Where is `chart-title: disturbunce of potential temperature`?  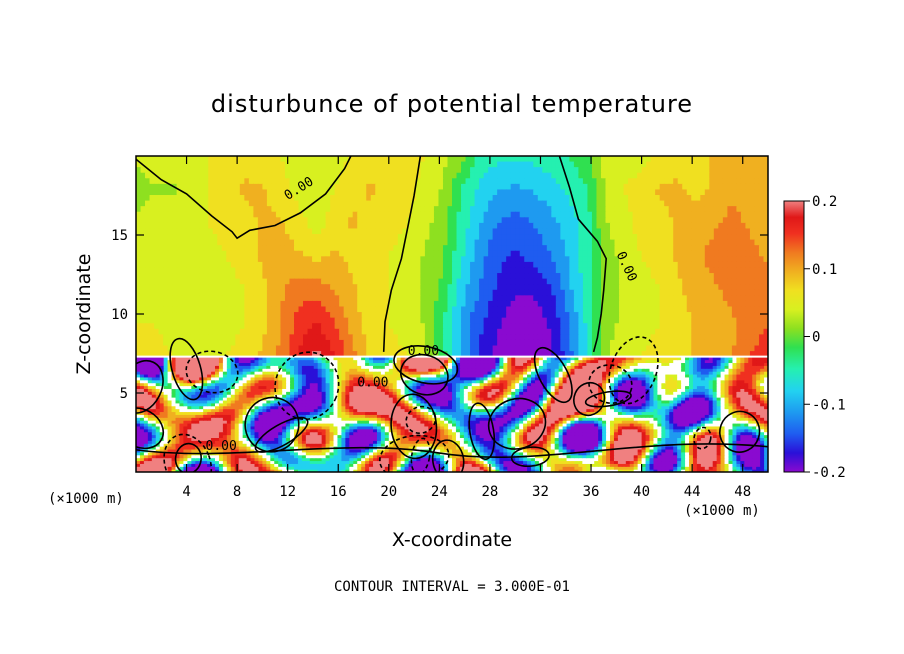
chart-title: disturbunce of potential temperature is located at coordinates (452, 104).